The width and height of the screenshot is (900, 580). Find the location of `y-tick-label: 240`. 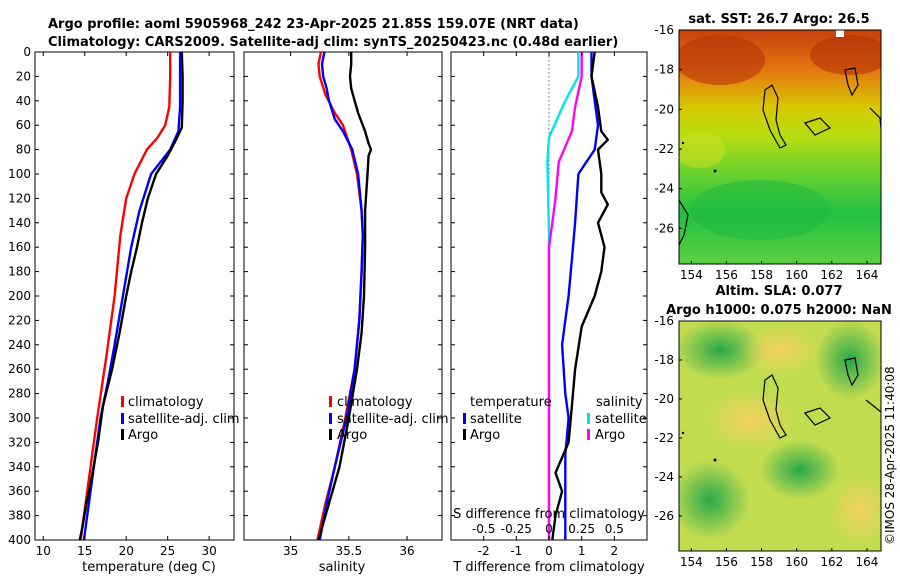

y-tick-label: 240 is located at coordinates (19, 345).